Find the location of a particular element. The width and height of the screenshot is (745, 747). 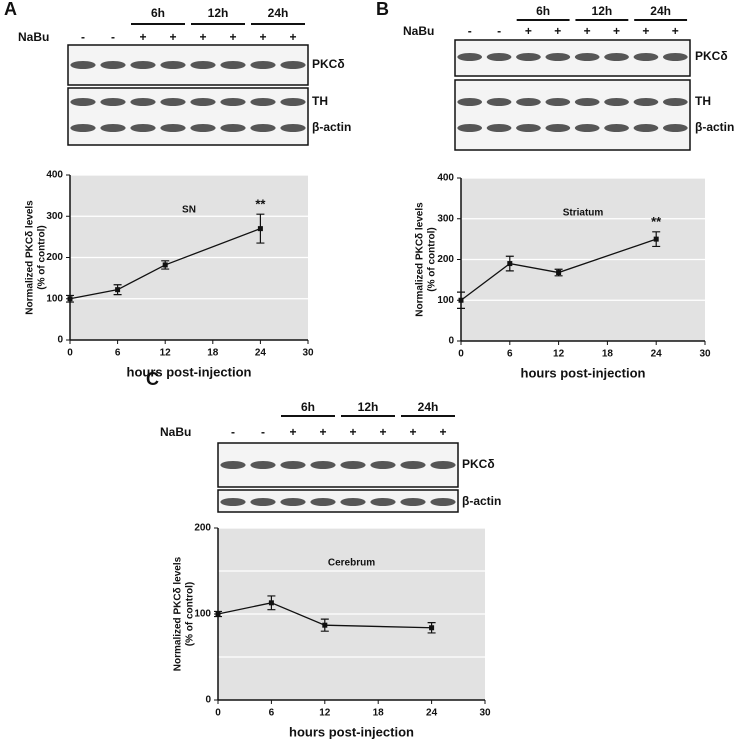

x-tick-label: 12 is located at coordinates (166, 353).